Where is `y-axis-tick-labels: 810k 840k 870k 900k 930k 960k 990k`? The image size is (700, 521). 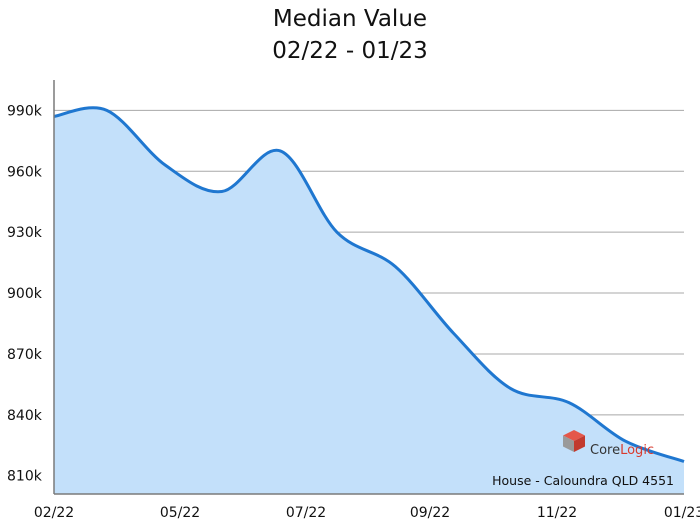 y-axis-tick-labels: 810k 840k 870k 900k 930k 960k 990k is located at coordinates (25, 293).